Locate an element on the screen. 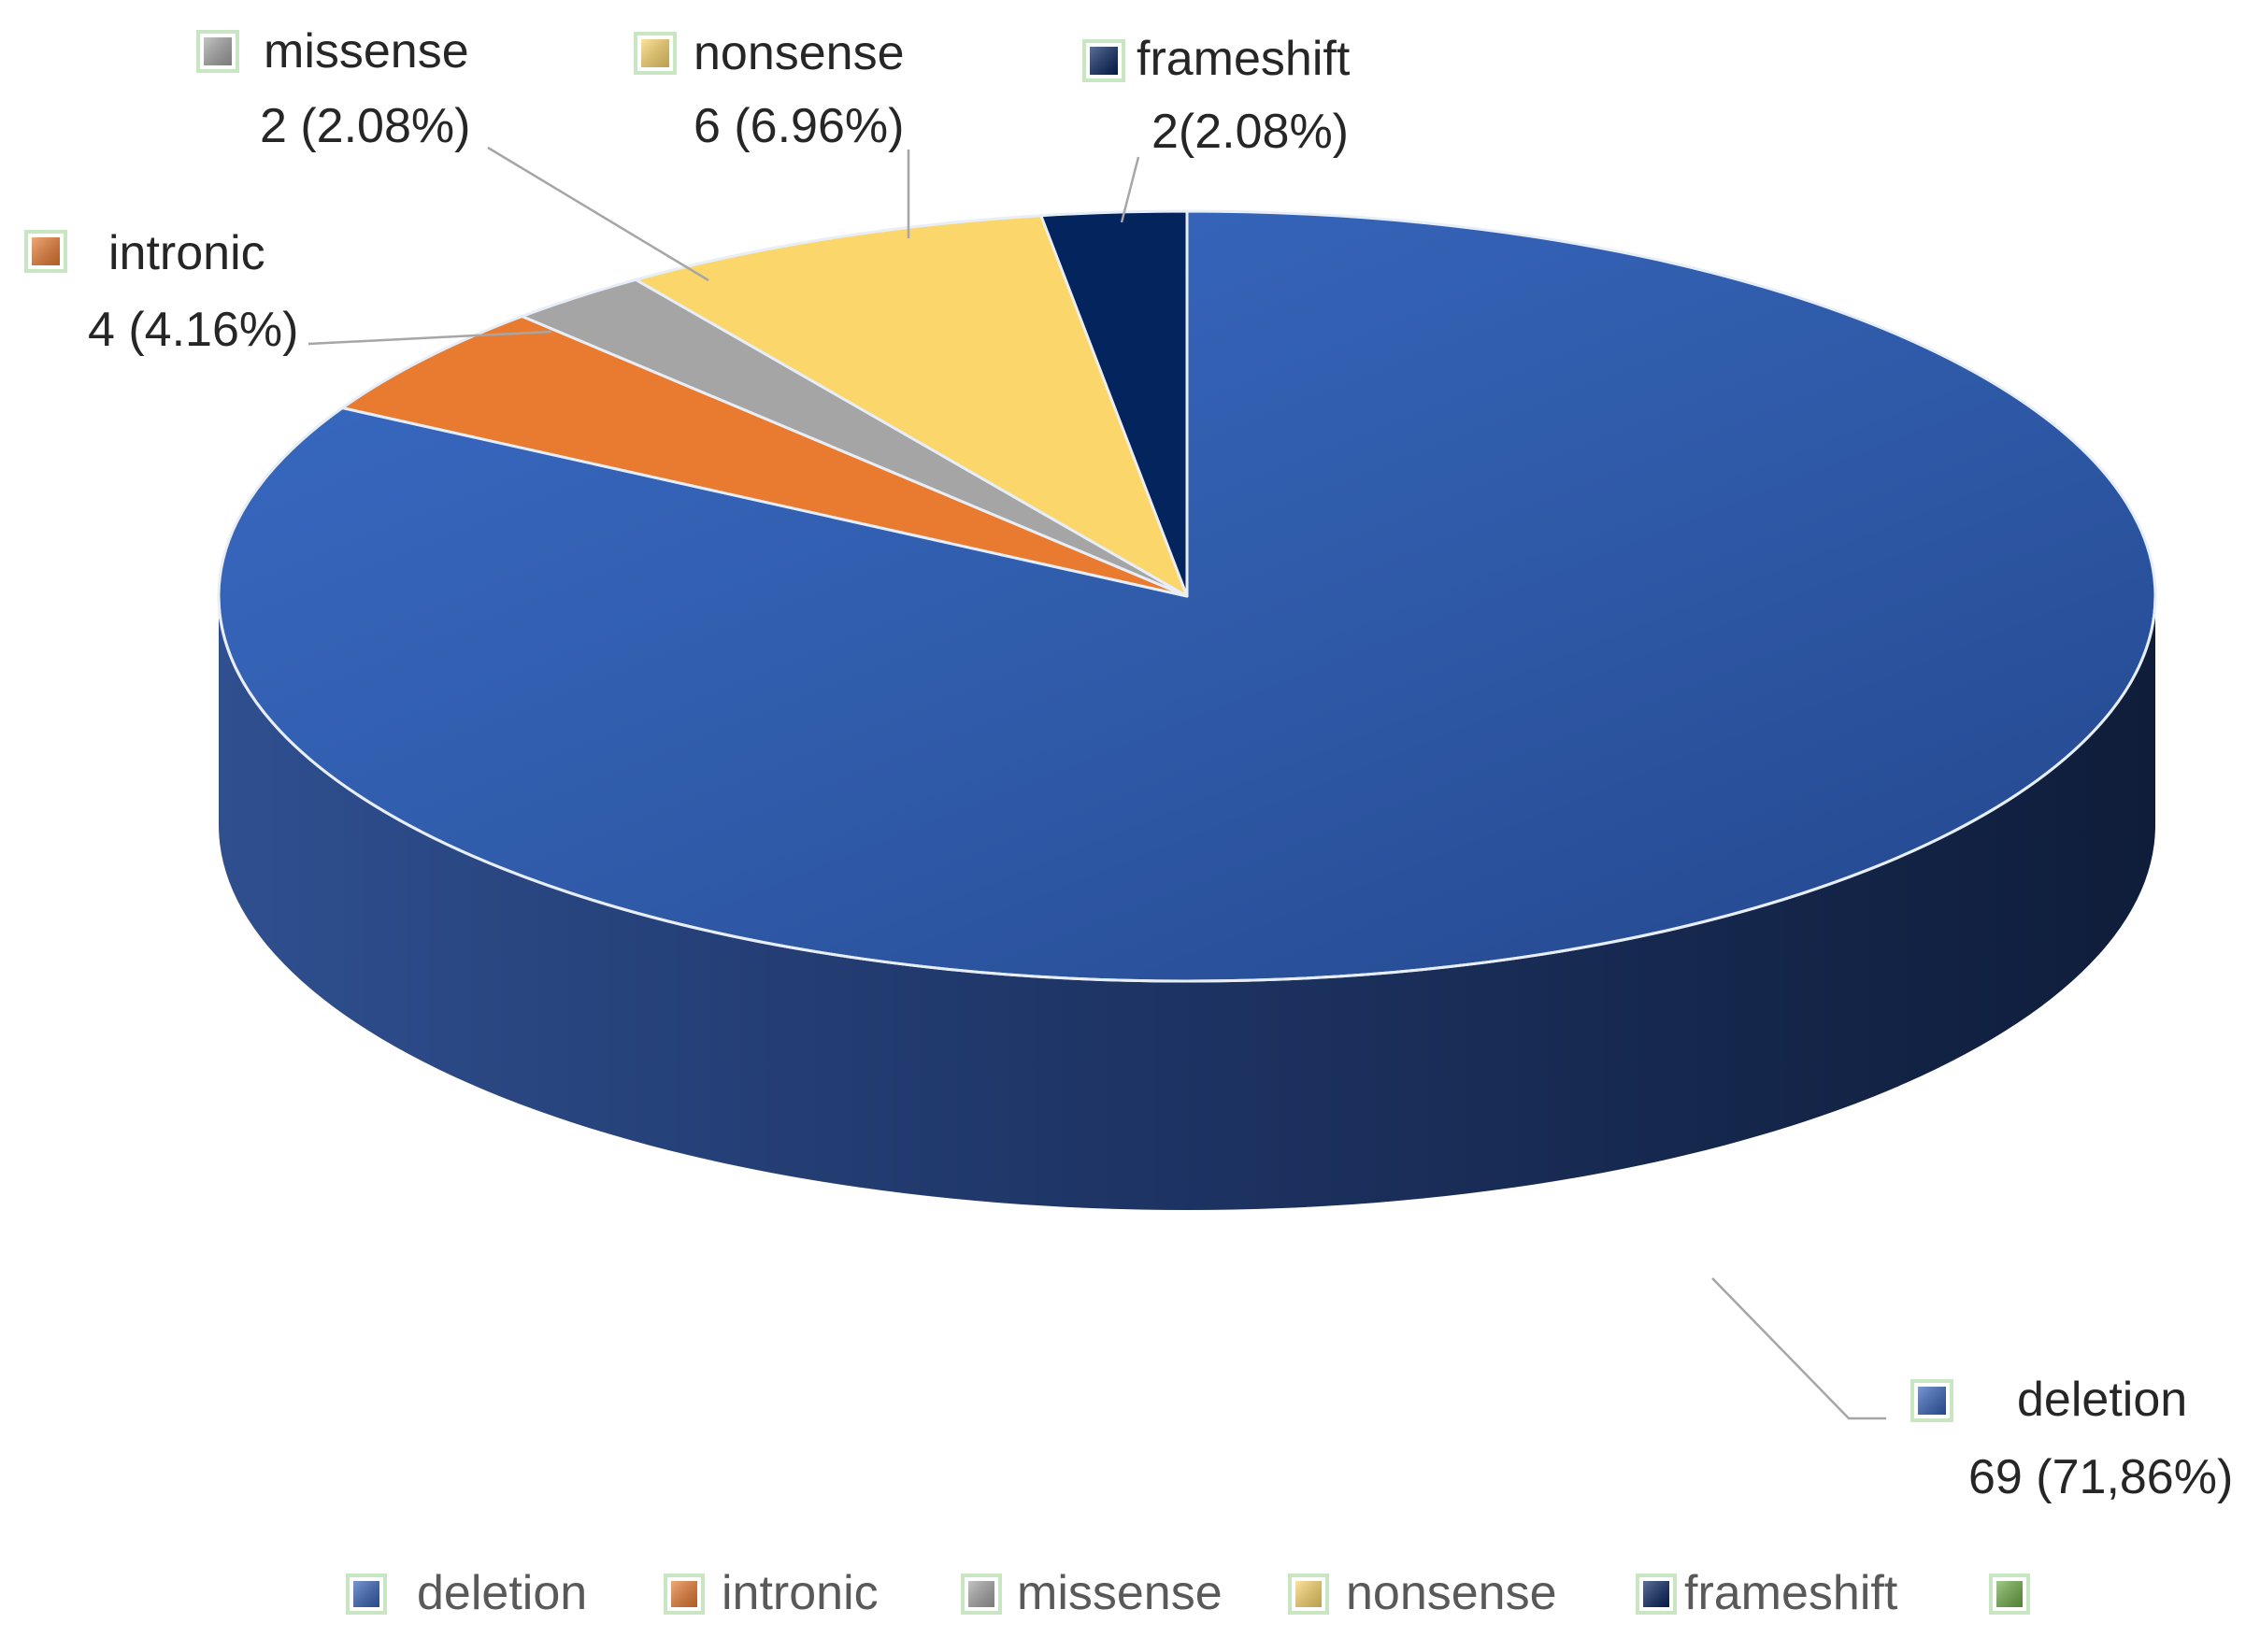 The height and width of the screenshot is (1652, 2260). legend-label-intronic: intronic is located at coordinates (800, 1593).